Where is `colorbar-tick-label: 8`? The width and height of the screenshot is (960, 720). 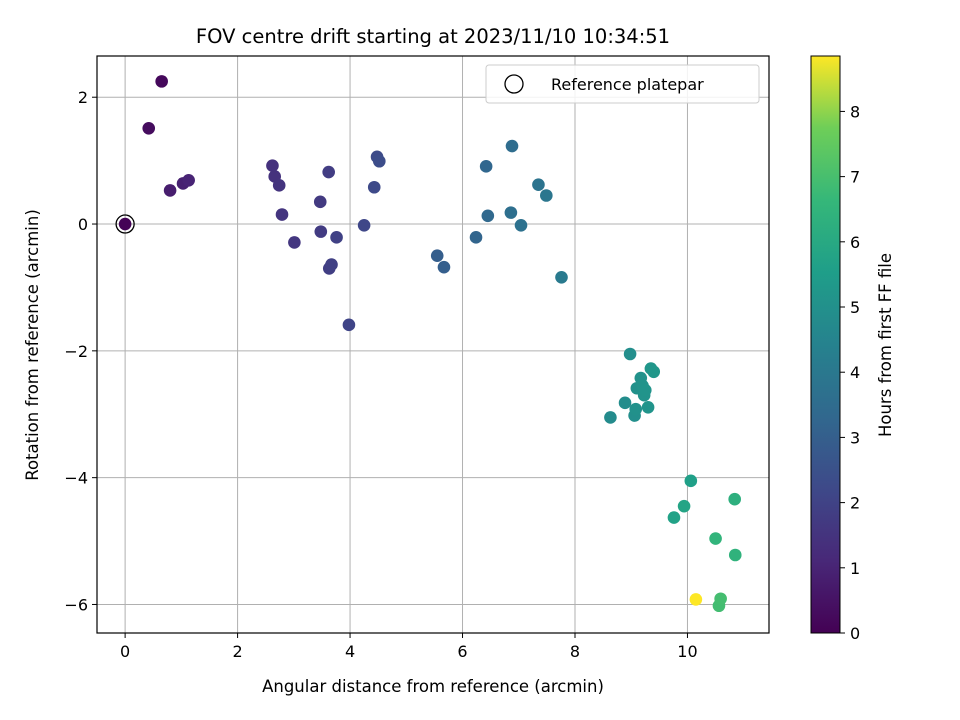 colorbar-tick-label: 8 is located at coordinates (855, 111).